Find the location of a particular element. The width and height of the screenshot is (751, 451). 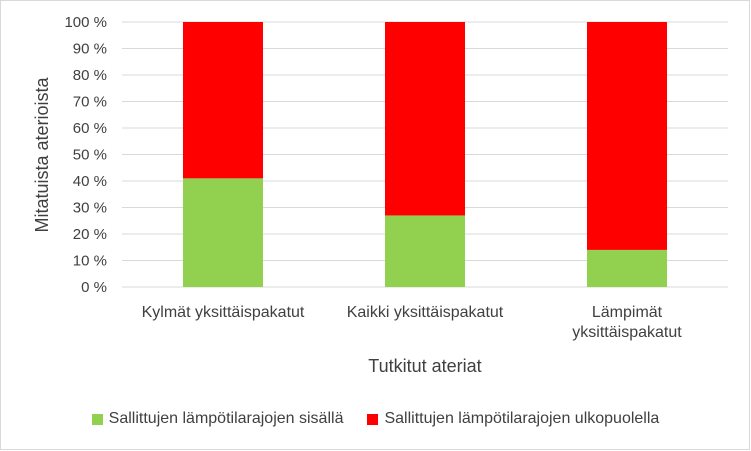

y-tick-label: 80 % is located at coordinates (90, 75).